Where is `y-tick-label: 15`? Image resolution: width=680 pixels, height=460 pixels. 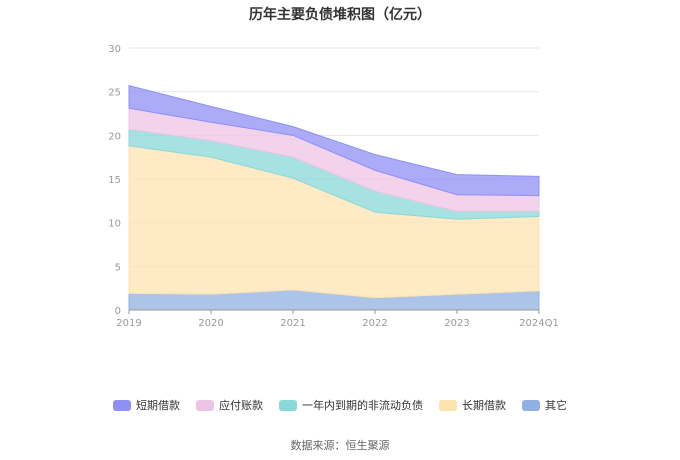 y-tick-label: 15 is located at coordinates (114, 180).